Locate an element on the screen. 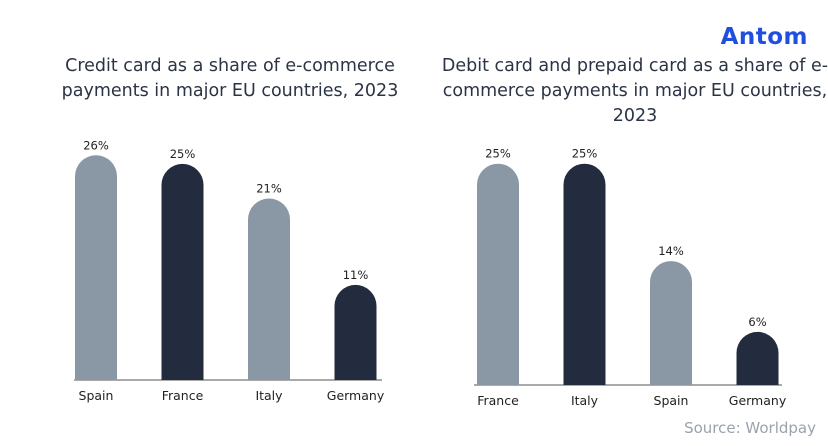 Image resolution: width=828 pixels, height=446 pixels. data-label-germany: 6% is located at coordinates (757, 322).